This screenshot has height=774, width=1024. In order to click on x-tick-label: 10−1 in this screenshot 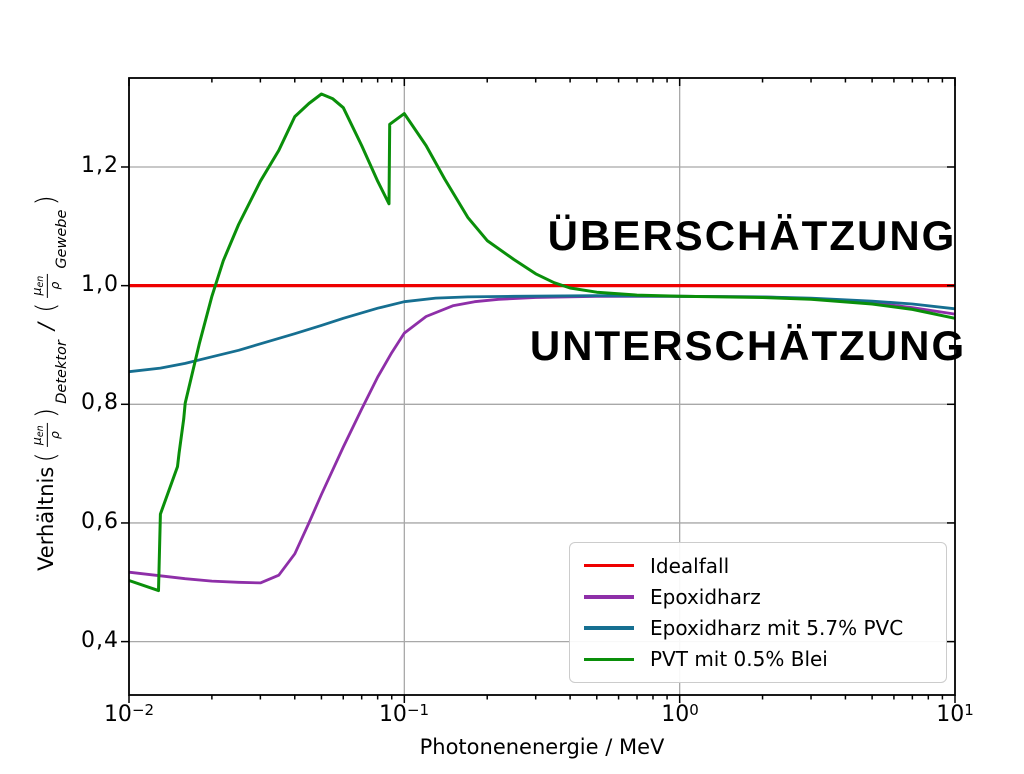, I will do `click(404, 714)`.